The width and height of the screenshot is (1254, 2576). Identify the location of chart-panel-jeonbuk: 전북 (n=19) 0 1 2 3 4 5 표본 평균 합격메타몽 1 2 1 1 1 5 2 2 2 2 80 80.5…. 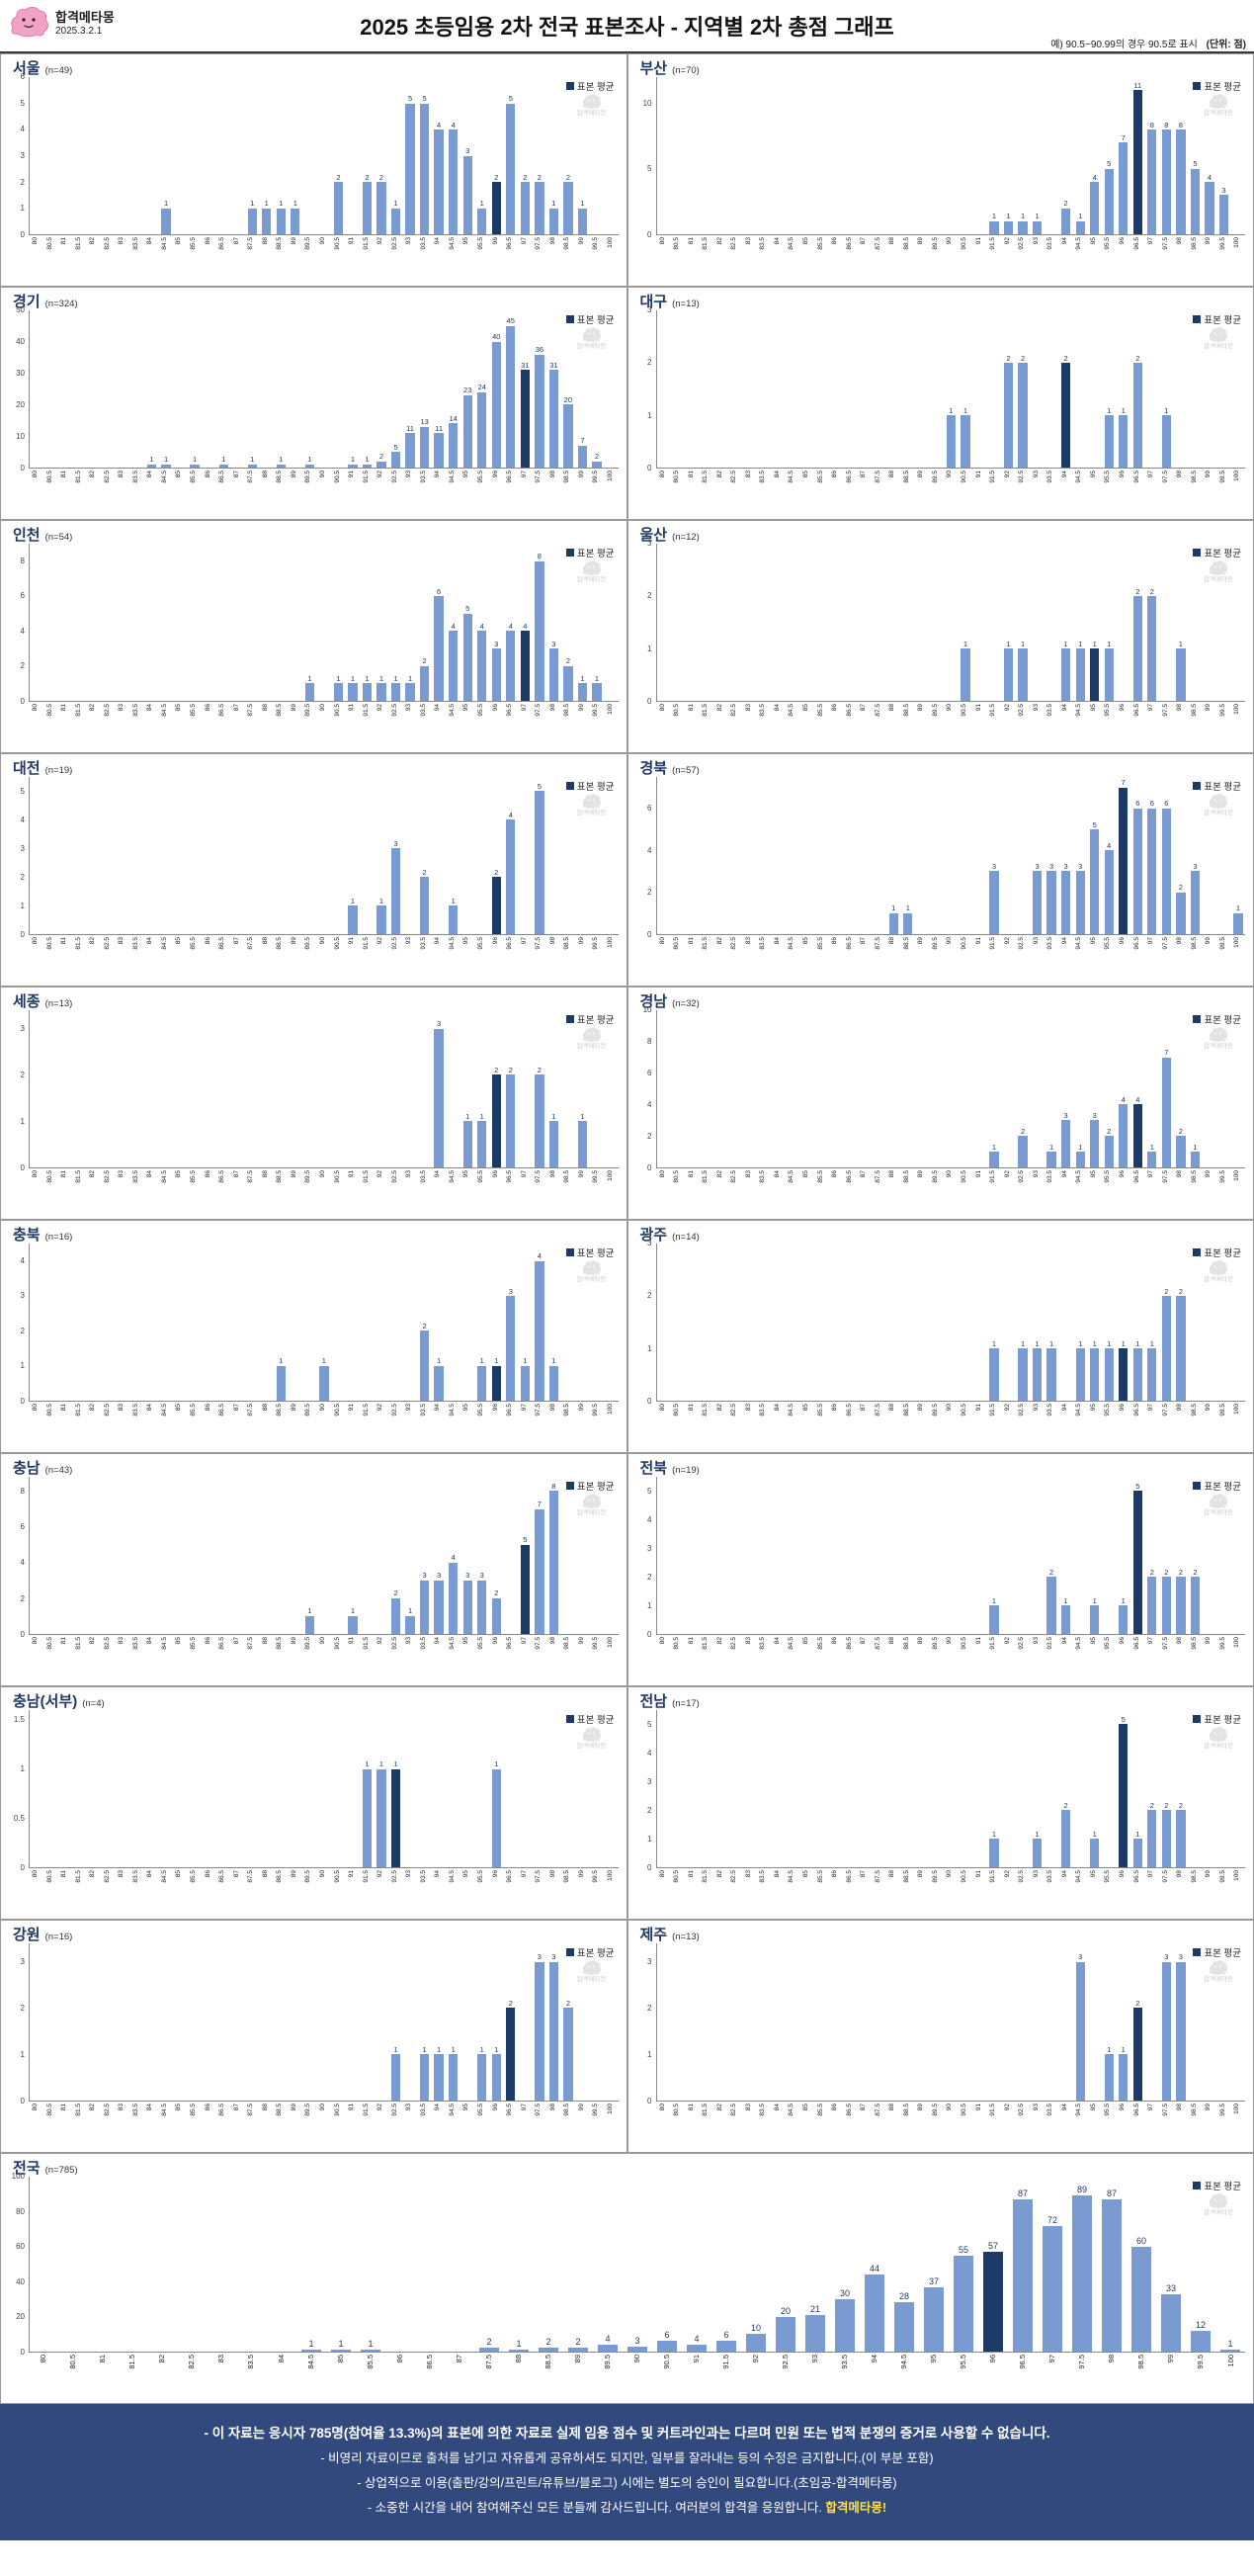
(940, 1569).